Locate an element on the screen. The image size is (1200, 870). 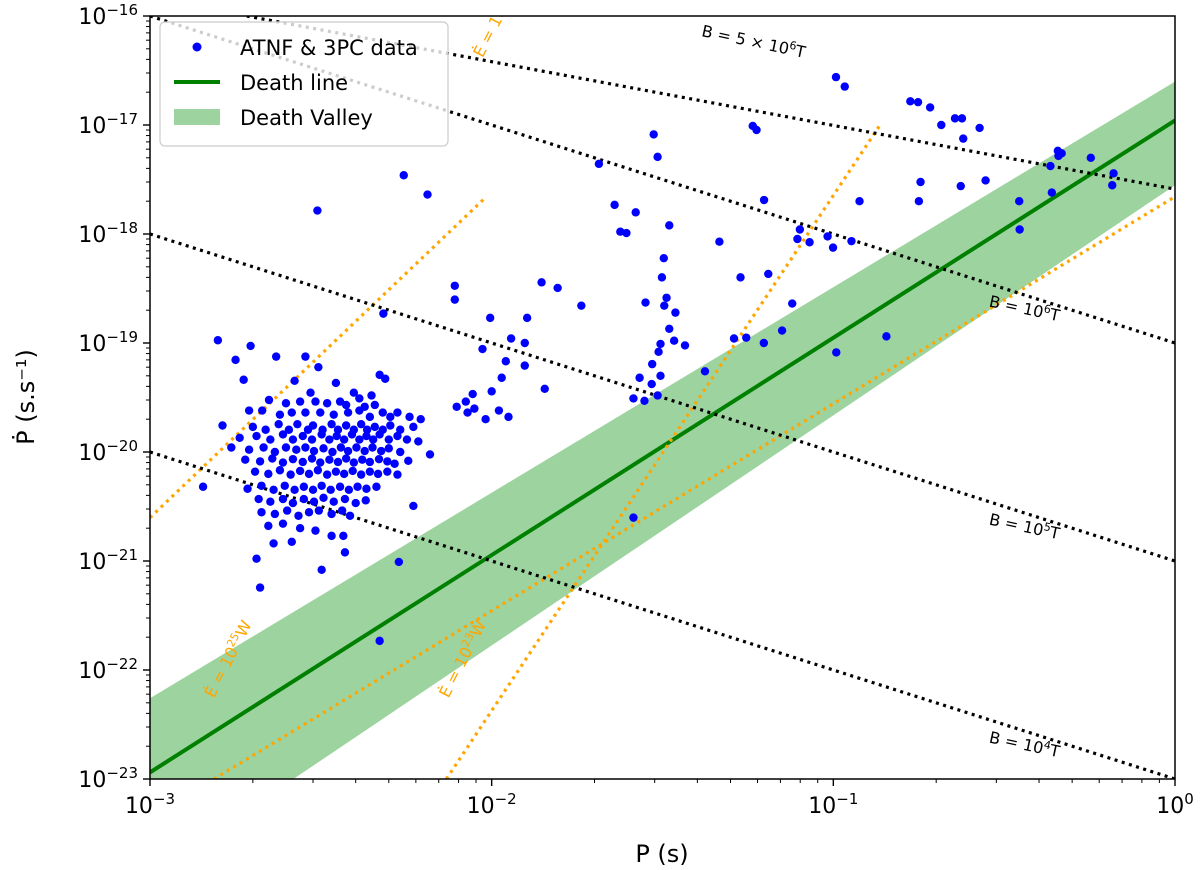
legend-label-death-valley: Death Valley is located at coordinates (306, 118).